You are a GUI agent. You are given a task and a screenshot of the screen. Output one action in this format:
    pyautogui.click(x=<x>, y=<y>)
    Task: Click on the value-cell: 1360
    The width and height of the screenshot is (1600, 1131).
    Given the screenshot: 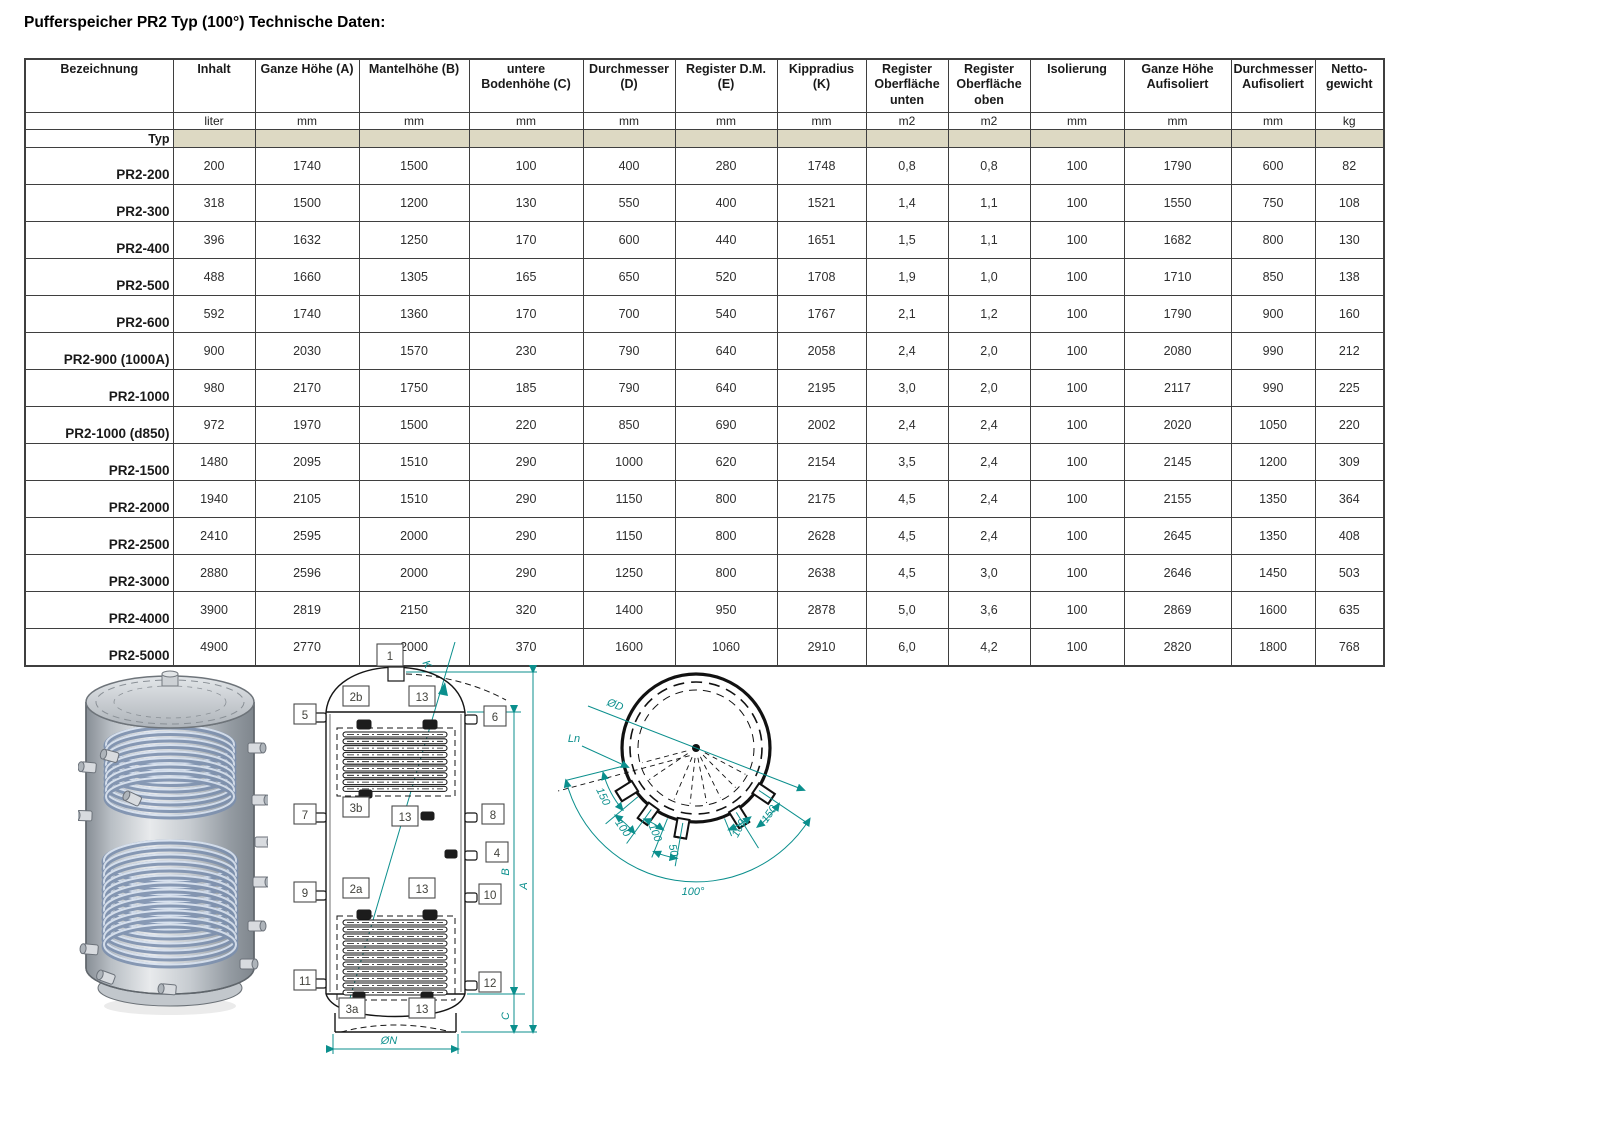 What is the action you would take?
    pyautogui.click(x=414, y=314)
    